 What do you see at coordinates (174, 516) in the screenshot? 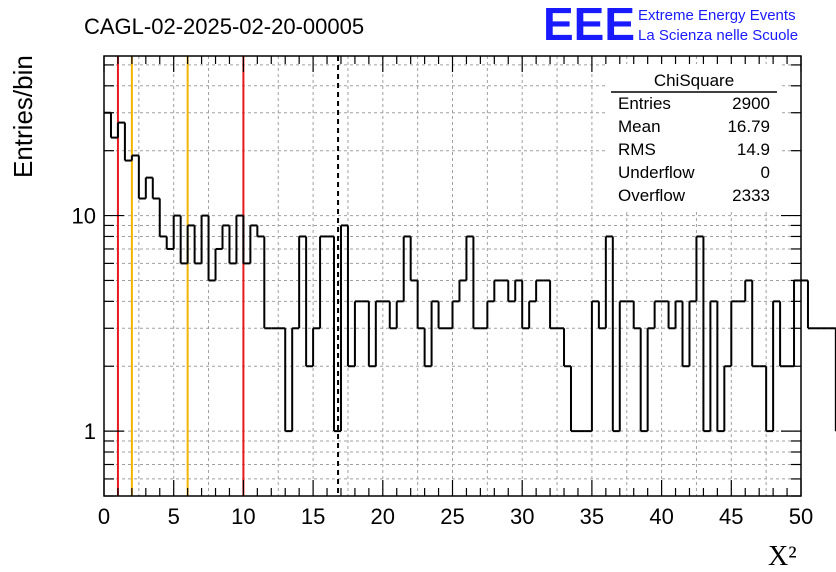
I see `x-tick-label: 5` at bounding box center [174, 516].